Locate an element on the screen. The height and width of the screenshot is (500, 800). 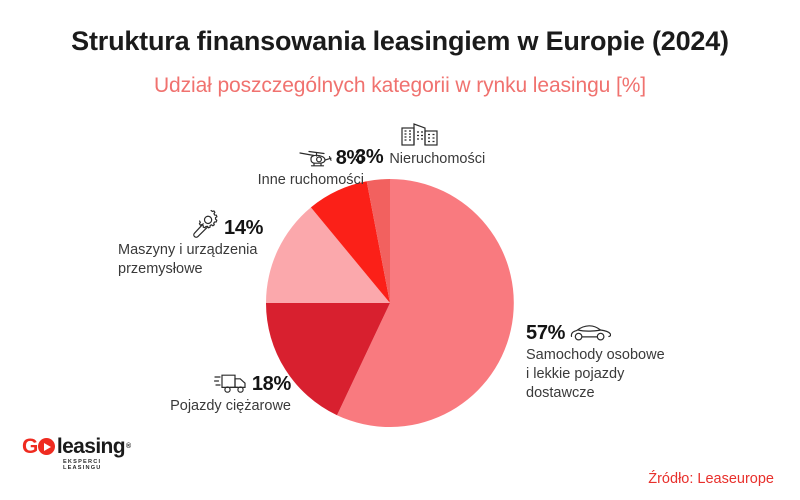
slice-label-nieruchomosci: 3% Nieruchomości is located at coordinates (420, 145).